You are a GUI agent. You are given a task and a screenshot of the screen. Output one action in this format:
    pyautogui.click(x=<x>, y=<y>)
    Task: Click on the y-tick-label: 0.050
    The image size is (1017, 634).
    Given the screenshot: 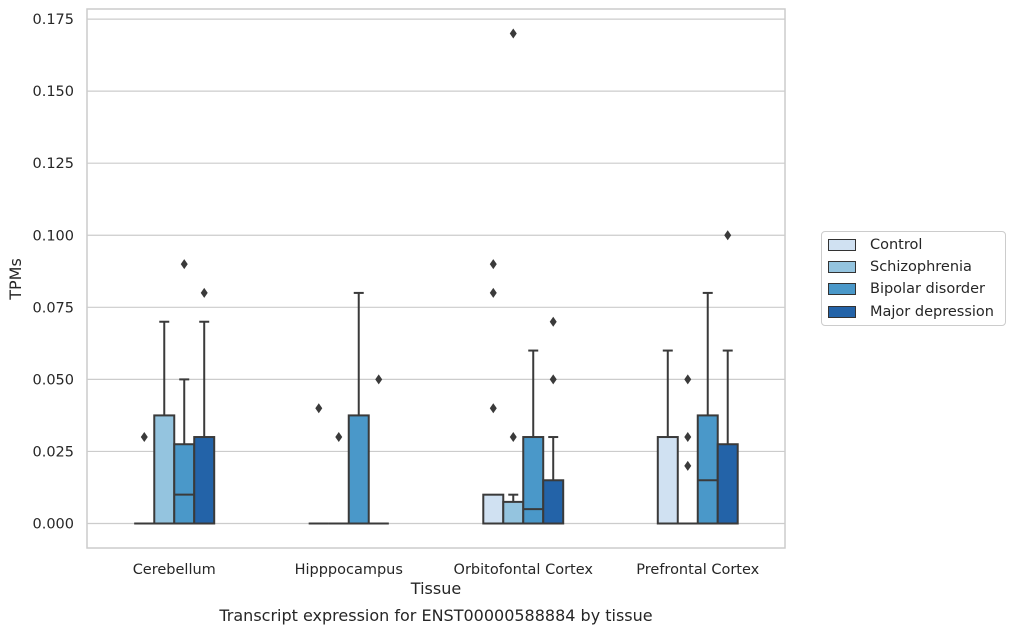 What is the action you would take?
    pyautogui.click(x=53, y=380)
    